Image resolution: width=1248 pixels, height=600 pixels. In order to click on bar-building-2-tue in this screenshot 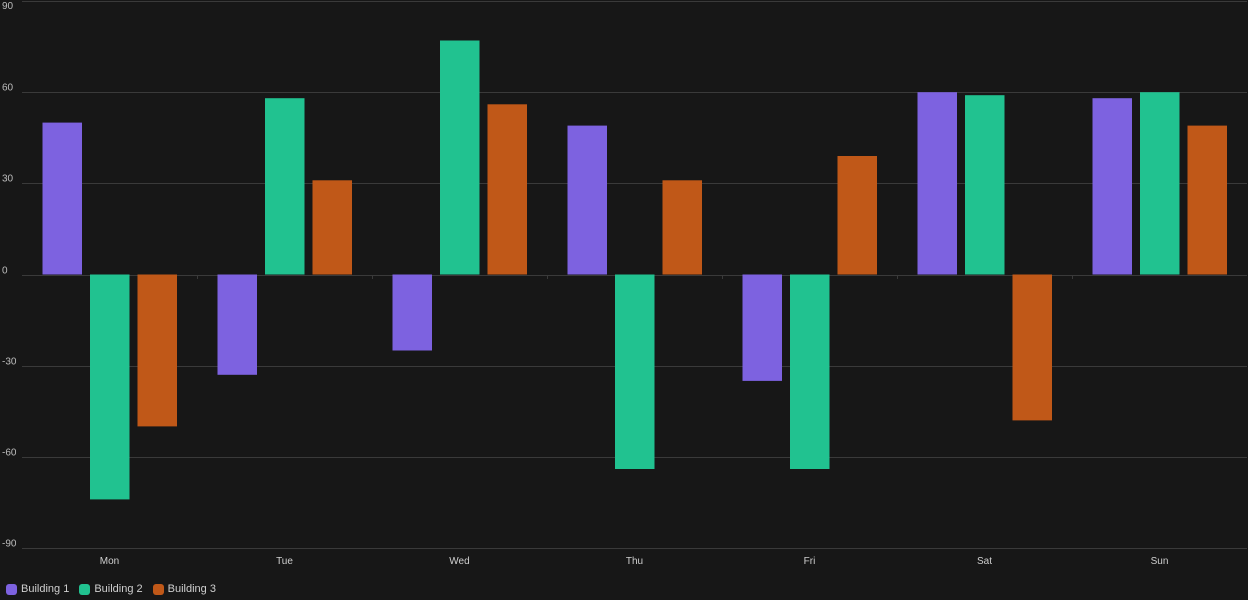, I will do `click(285, 186)`.